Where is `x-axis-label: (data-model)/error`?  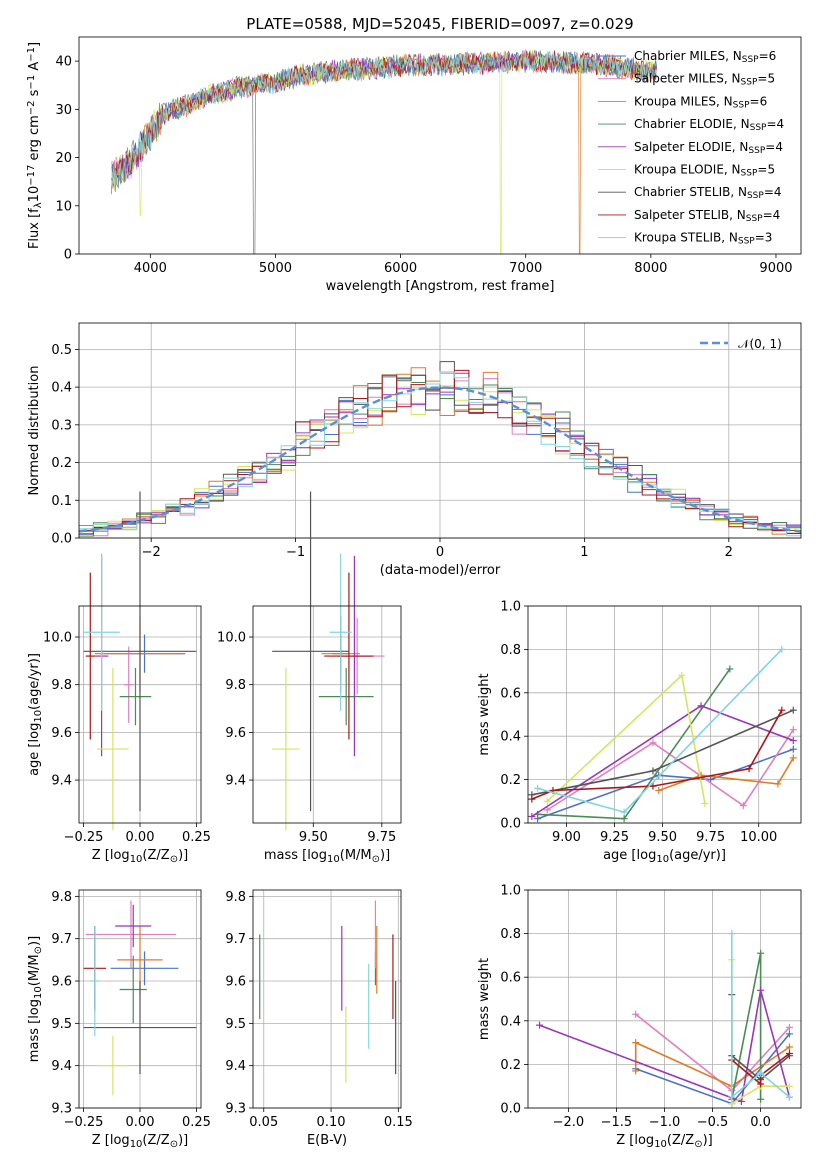
x-axis-label: (data-model)/error is located at coordinates (440, 570).